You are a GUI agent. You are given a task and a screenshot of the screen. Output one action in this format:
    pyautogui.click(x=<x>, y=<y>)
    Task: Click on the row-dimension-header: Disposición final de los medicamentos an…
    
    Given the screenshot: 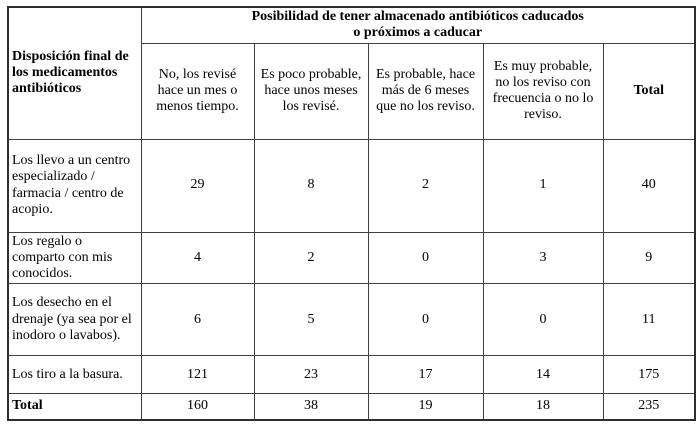 What is the action you would take?
    pyautogui.click(x=74, y=73)
    